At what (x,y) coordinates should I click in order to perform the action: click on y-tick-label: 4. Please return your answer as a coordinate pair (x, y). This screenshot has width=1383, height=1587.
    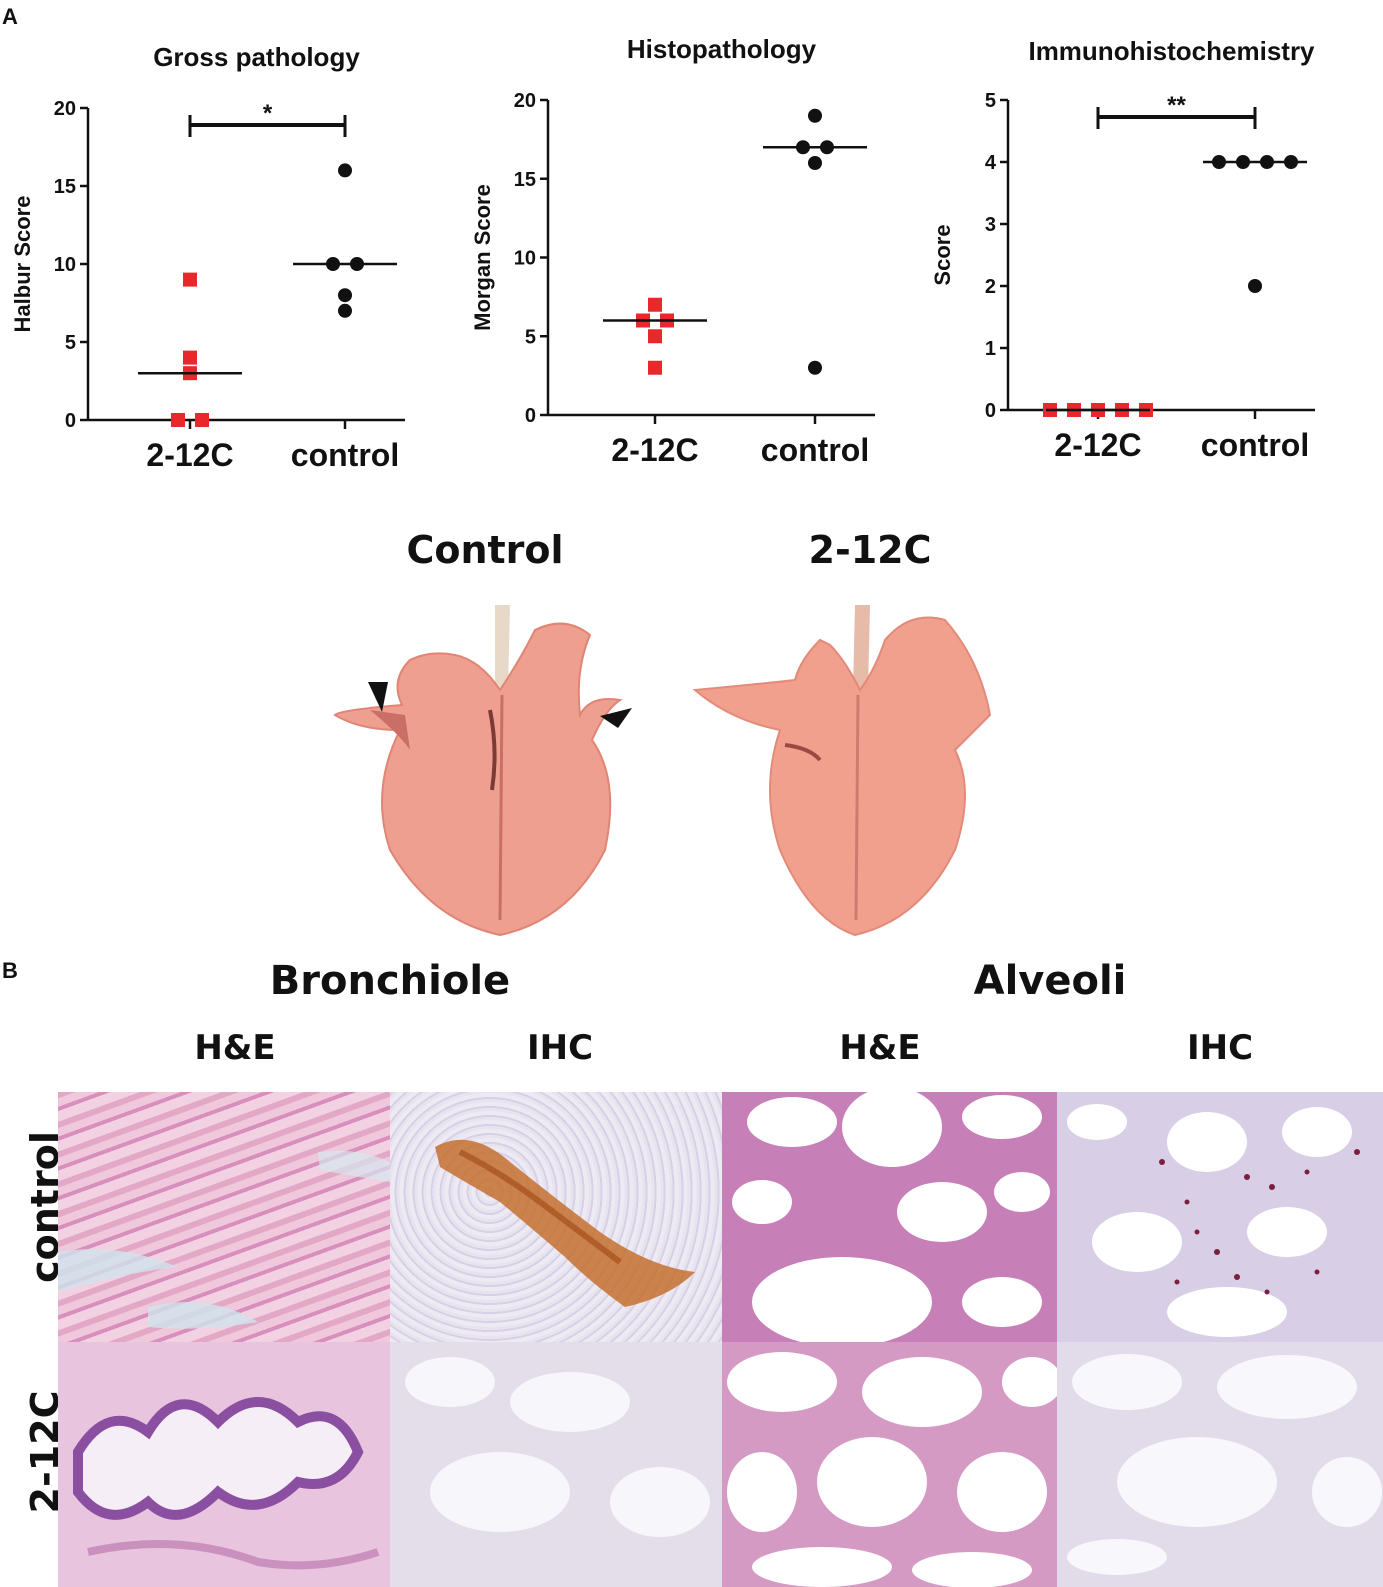
    Looking at the image, I should click on (991, 163).